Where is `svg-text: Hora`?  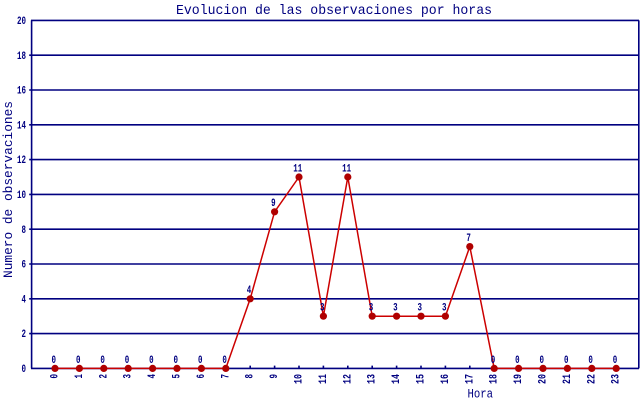
svg-text: Hora is located at coordinates (481, 393).